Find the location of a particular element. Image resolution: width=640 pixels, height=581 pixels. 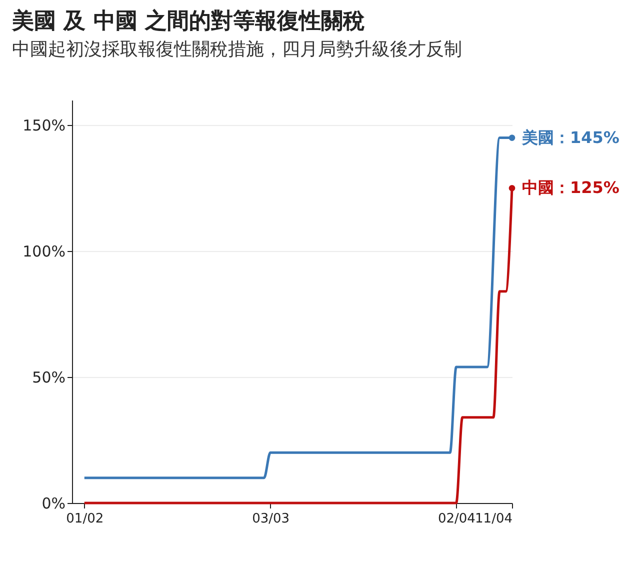

y-tick-label: 0% is located at coordinates (54, 503).